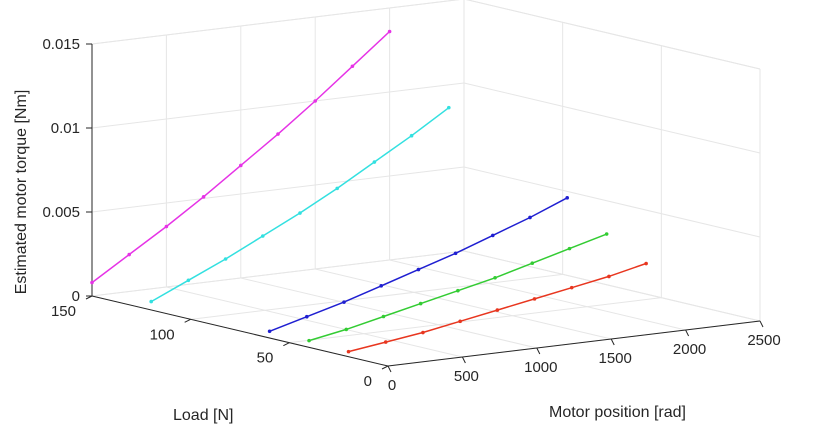 The image size is (817, 436). Describe the element at coordinates (265, 358) in the screenshot. I see `y-tick-label: 50` at that location.